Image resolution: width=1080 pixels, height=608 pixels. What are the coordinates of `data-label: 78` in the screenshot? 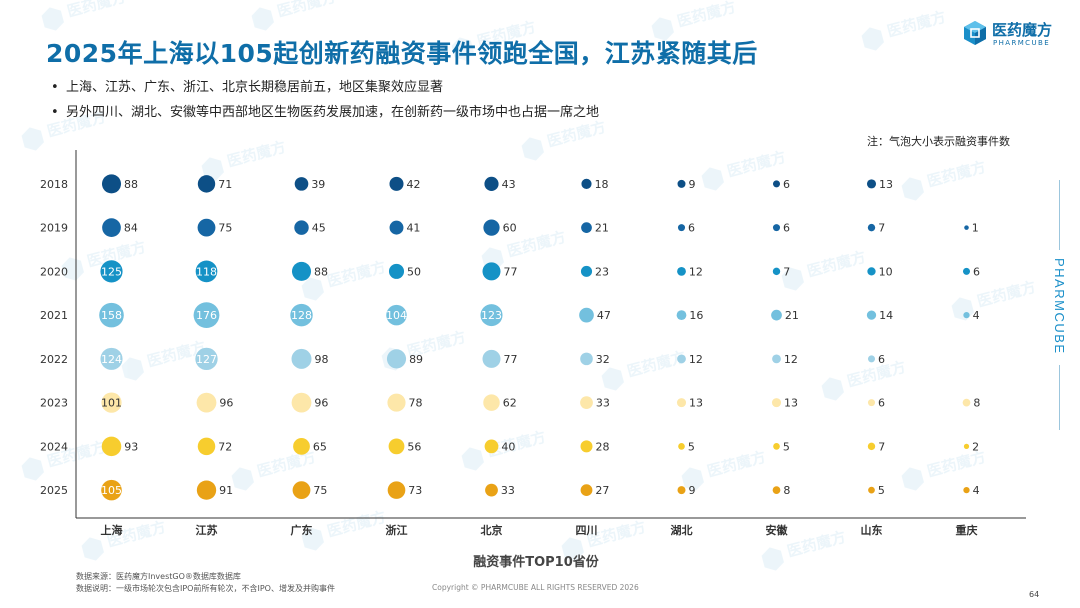 It's located at (416, 403).